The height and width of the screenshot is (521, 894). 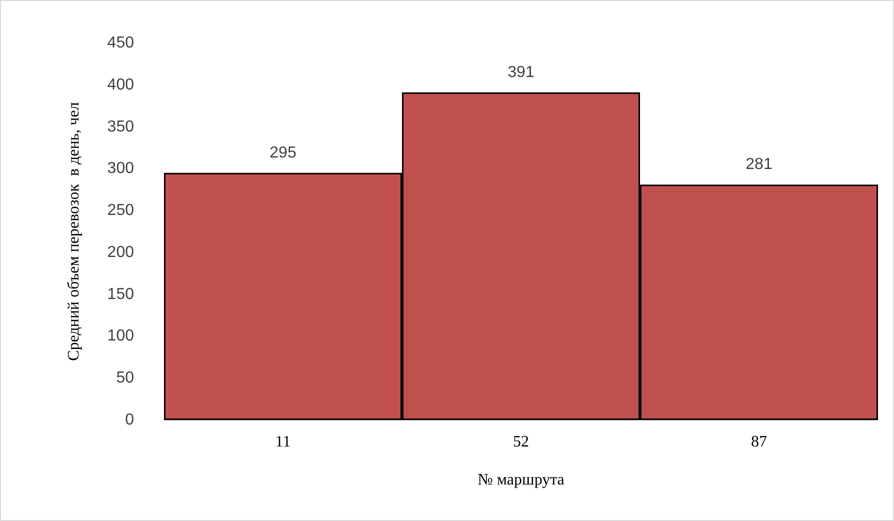 What do you see at coordinates (283, 153) in the screenshot?
I see `data-label: 295` at bounding box center [283, 153].